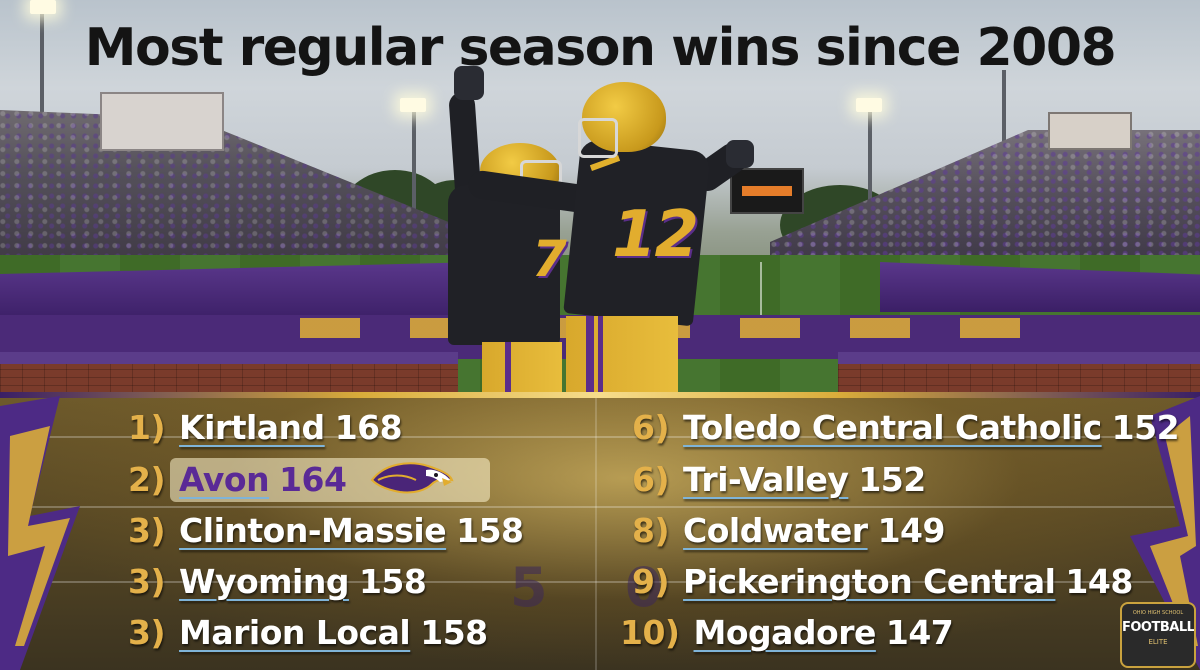 This screenshot has width=1200, height=670. I want to click on ranking-item: 6) Toledo Central Catholic 152, so click(906, 427).